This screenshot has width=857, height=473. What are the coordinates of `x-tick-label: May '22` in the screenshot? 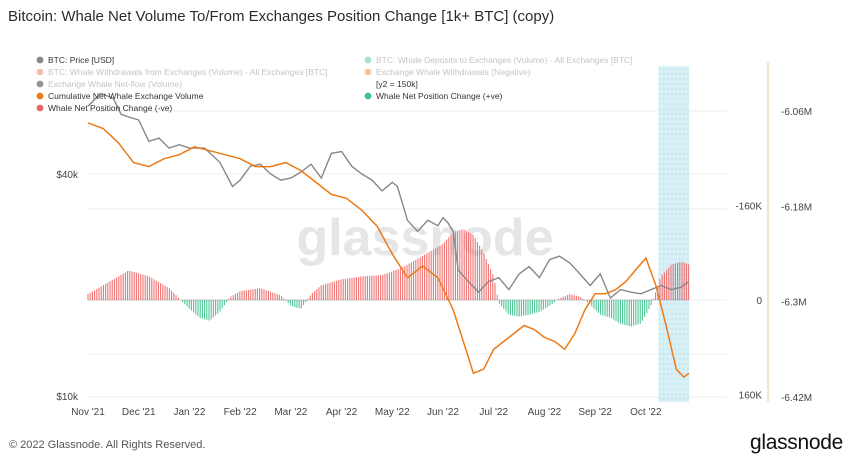 It's located at (392, 412).